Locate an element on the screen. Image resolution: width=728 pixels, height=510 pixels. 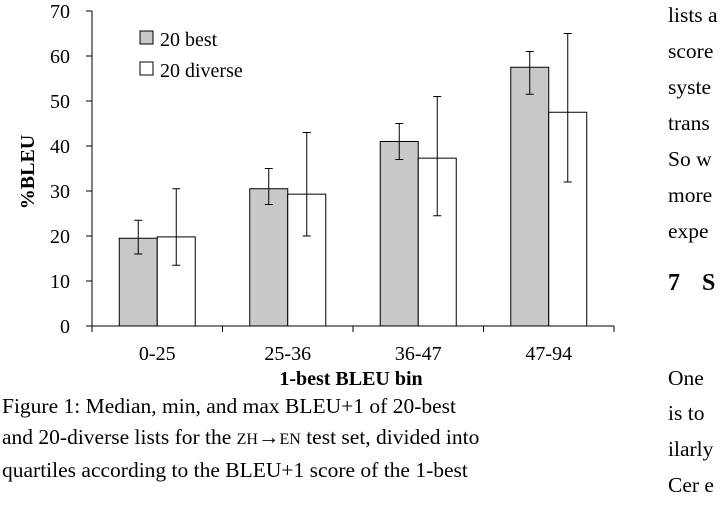
caption-text: test set, divided into is located at coordinates (390, 437).